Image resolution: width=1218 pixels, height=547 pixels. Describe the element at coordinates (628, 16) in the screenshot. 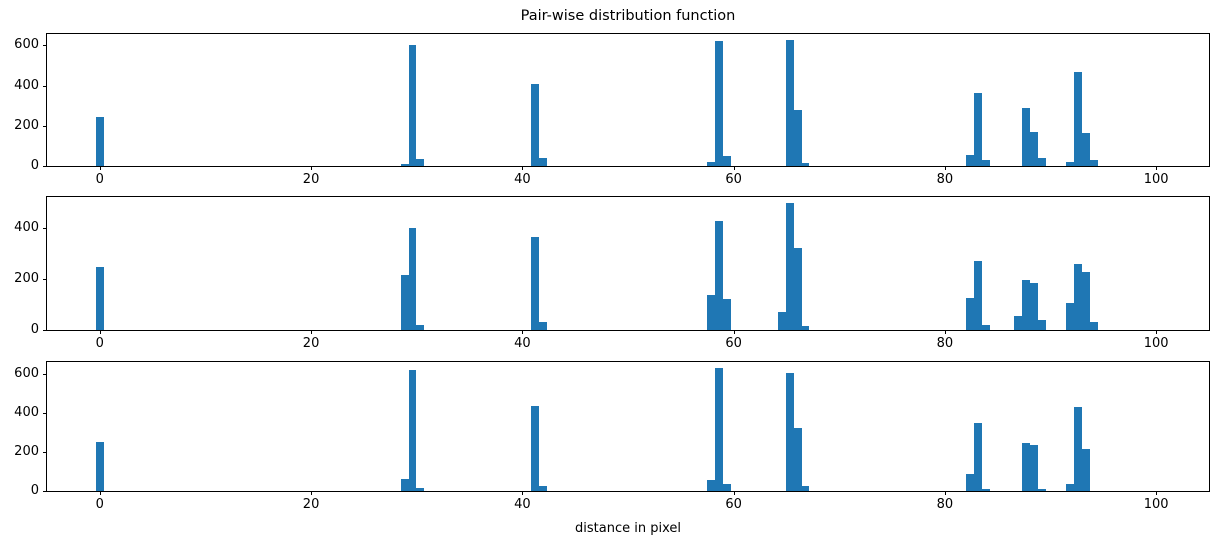

I see `figure-title: Pair-wise distribution function` at that location.